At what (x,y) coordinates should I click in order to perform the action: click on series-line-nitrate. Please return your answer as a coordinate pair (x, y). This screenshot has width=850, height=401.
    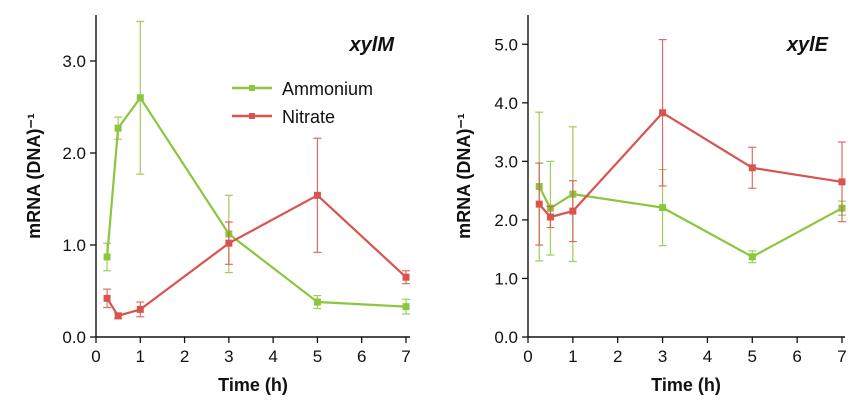
    Looking at the image, I should click on (690, 165).